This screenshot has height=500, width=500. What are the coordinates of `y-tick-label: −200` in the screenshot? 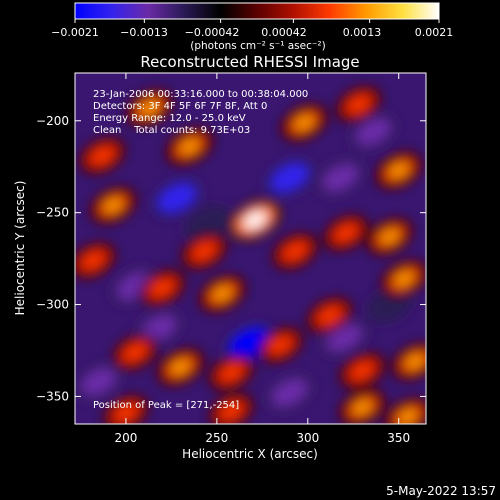 It's located at (52, 121).